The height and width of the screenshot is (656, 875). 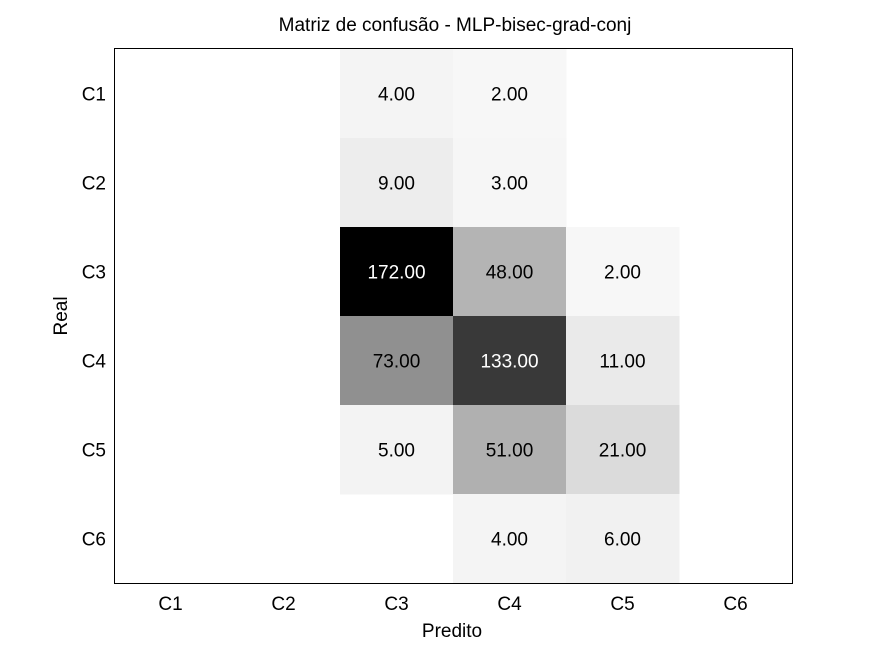 I want to click on y-tick-label: C5, so click(x=94, y=451).